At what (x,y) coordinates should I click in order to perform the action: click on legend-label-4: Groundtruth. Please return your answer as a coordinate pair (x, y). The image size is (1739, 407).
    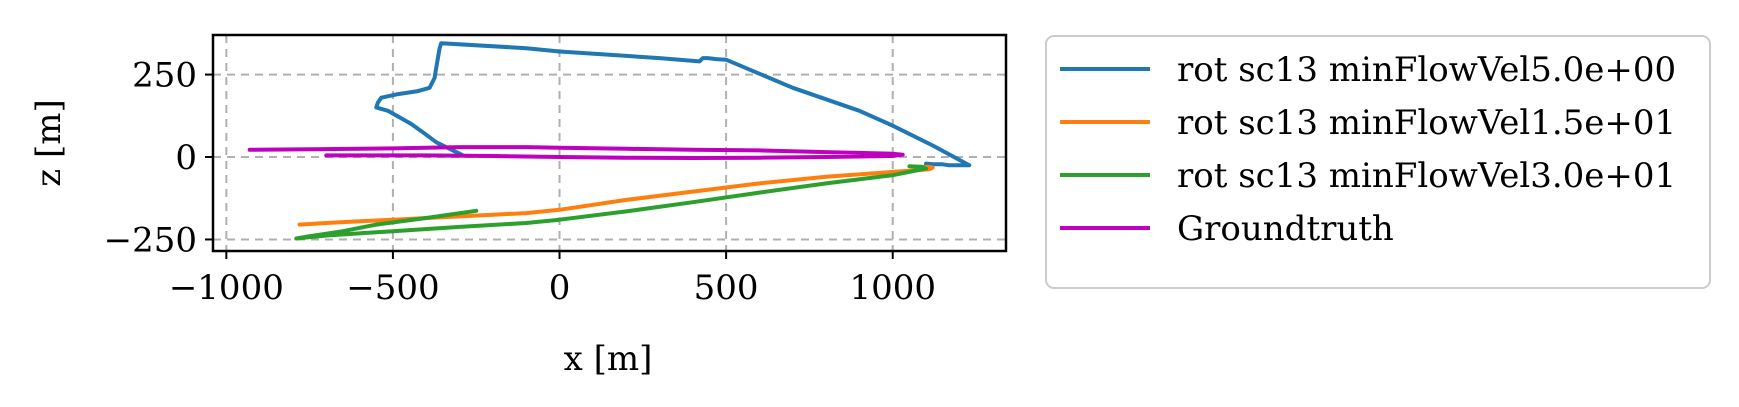
    Looking at the image, I should click on (1285, 229).